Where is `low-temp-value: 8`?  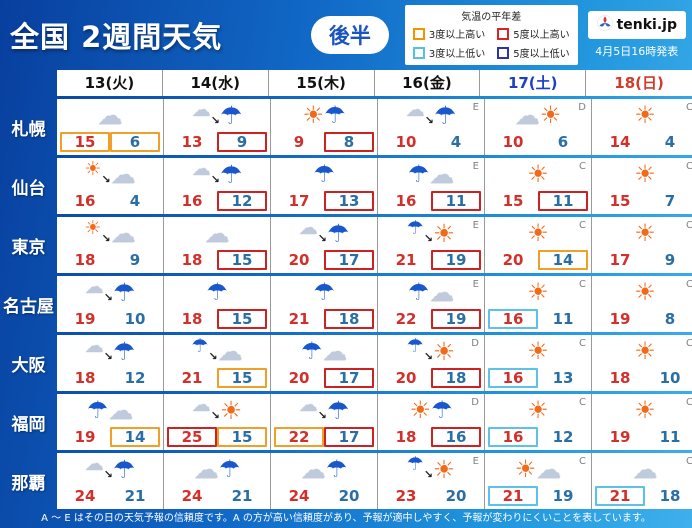 low-temp-value: 8 is located at coordinates (349, 142).